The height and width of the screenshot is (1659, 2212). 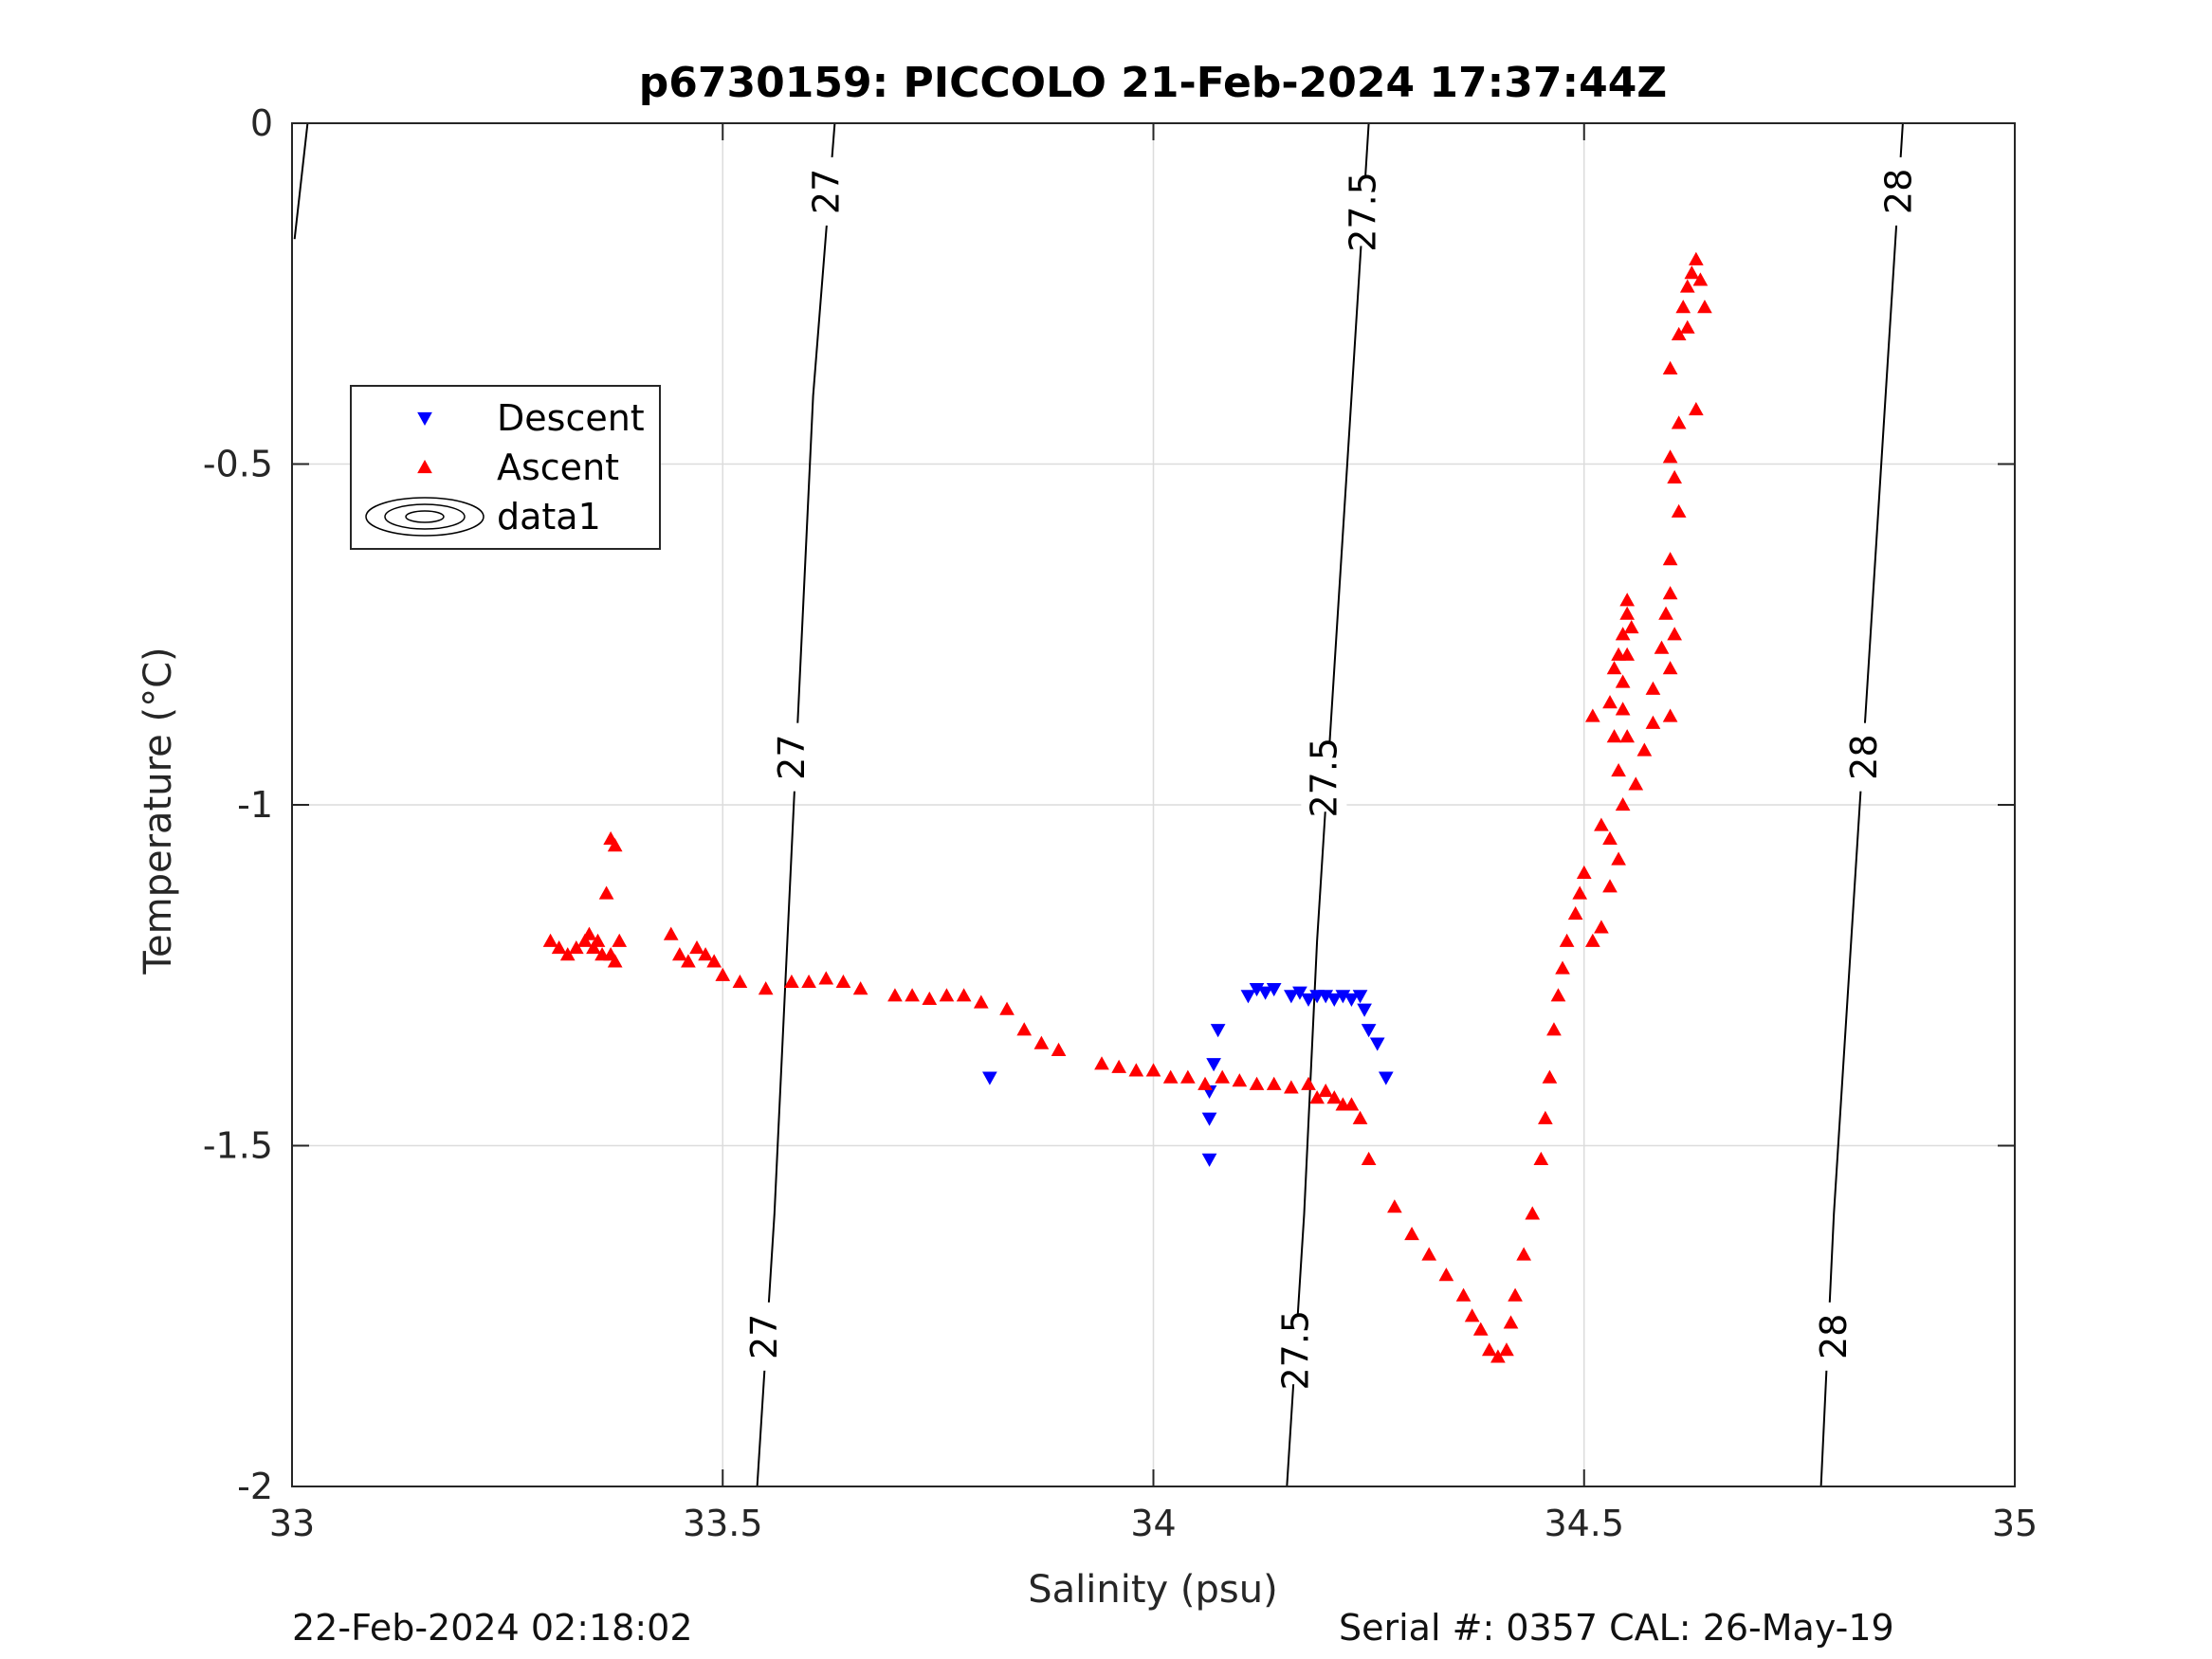 What do you see at coordinates (558, 467) in the screenshot?
I see `legend-ascent-label: Ascent` at bounding box center [558, 467].